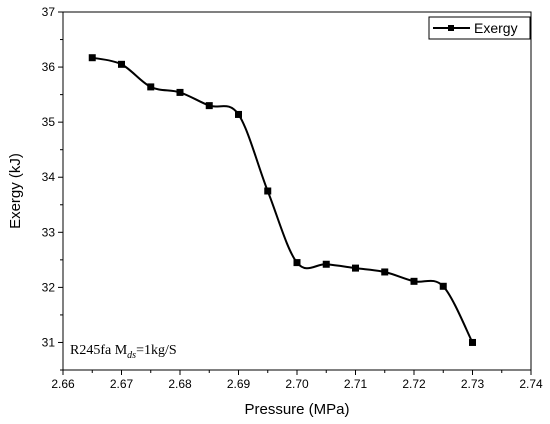 This screenshot has height=424, width=550. Describe the element at coordinates (180, 384) in the screenshot. I see `x-tick-label: 2.68` at that location.